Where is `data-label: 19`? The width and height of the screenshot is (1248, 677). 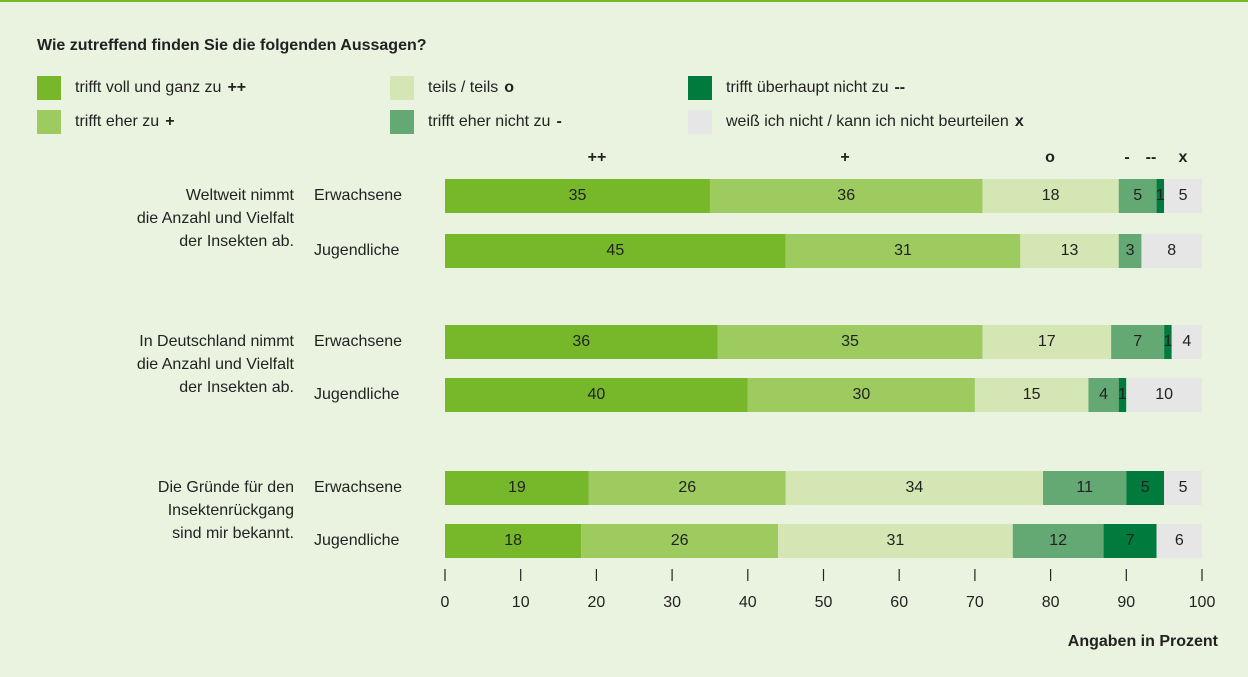
data-label: 19 is located at coordinates (517, 487).